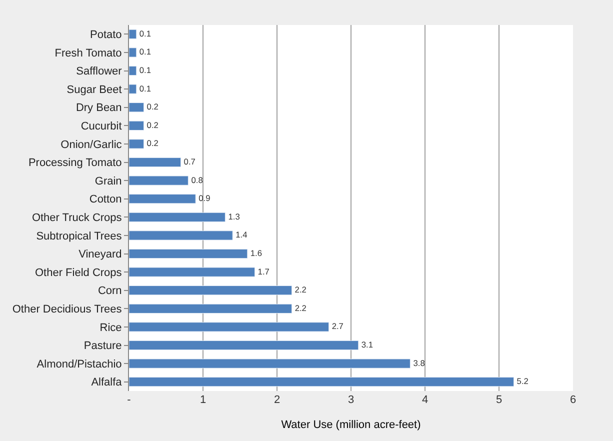  What do you see at coordinates (106, 35) in the screenshot?
I see `y-tick-label: Potato` at bounding box center [106, 35].